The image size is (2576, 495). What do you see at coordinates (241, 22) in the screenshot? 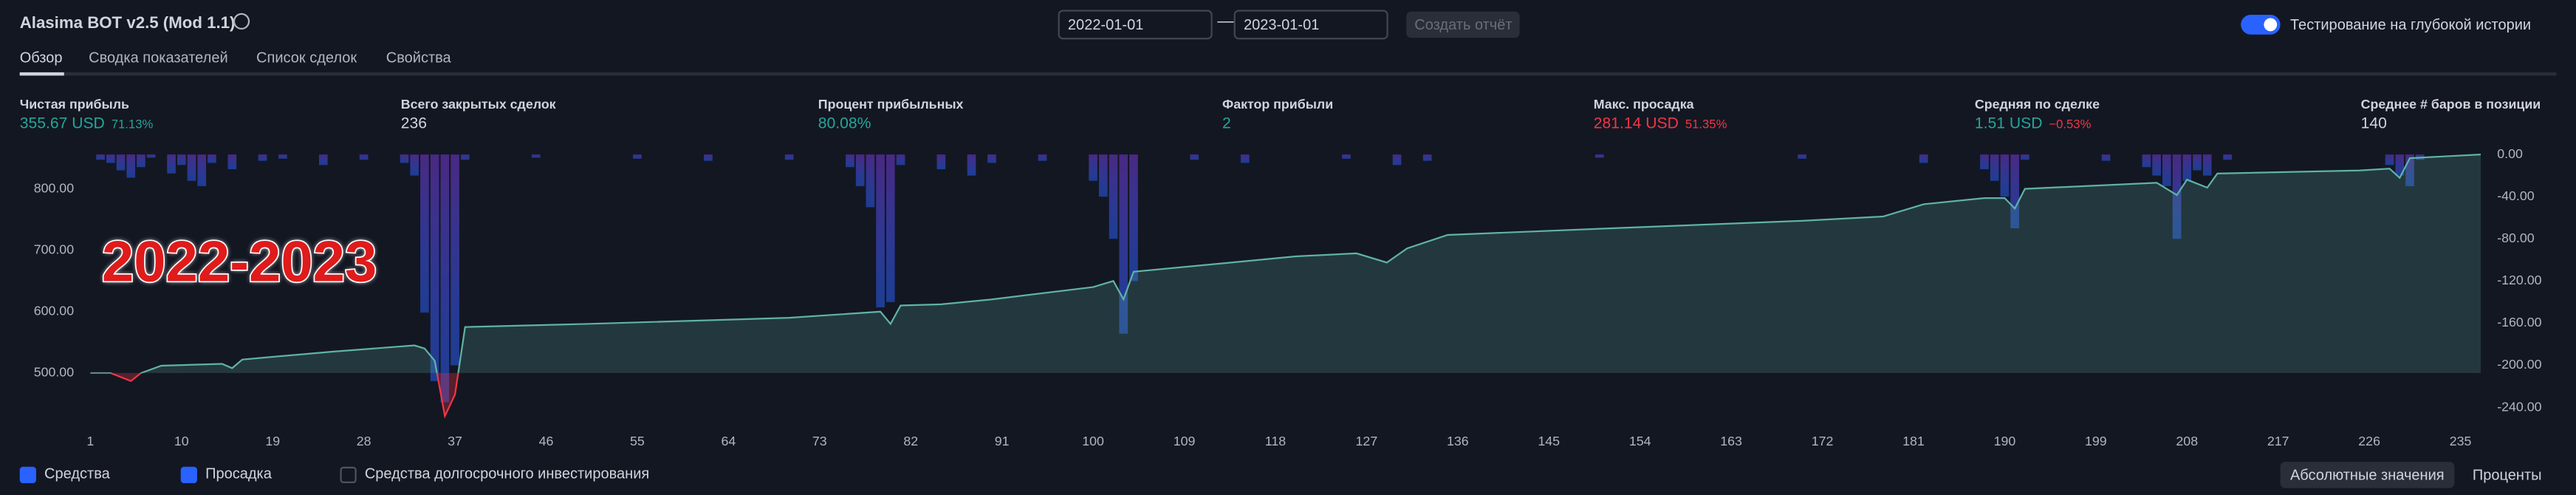
I see `settings-icon` at bounding box center [241, 22].